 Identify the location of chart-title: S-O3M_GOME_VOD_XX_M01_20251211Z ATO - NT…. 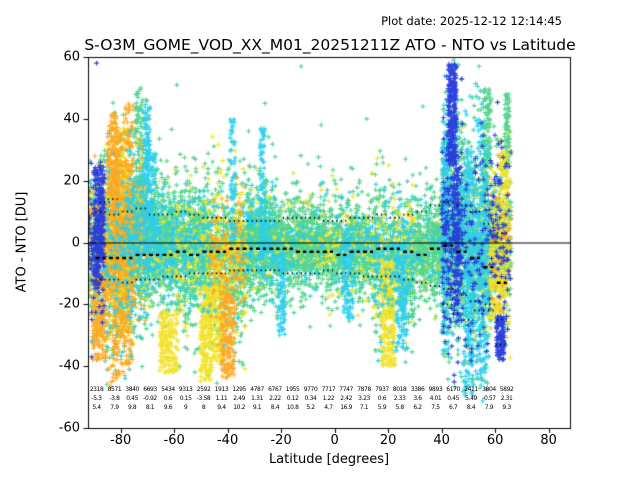
(330, 45).